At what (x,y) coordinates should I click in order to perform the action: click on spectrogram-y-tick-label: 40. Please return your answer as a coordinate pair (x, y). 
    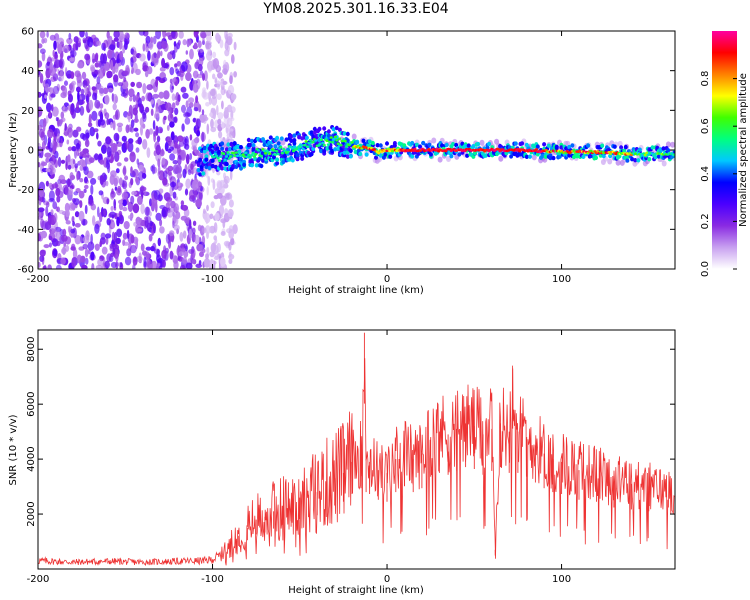
    Looking at the image, I should click on (27, 71).